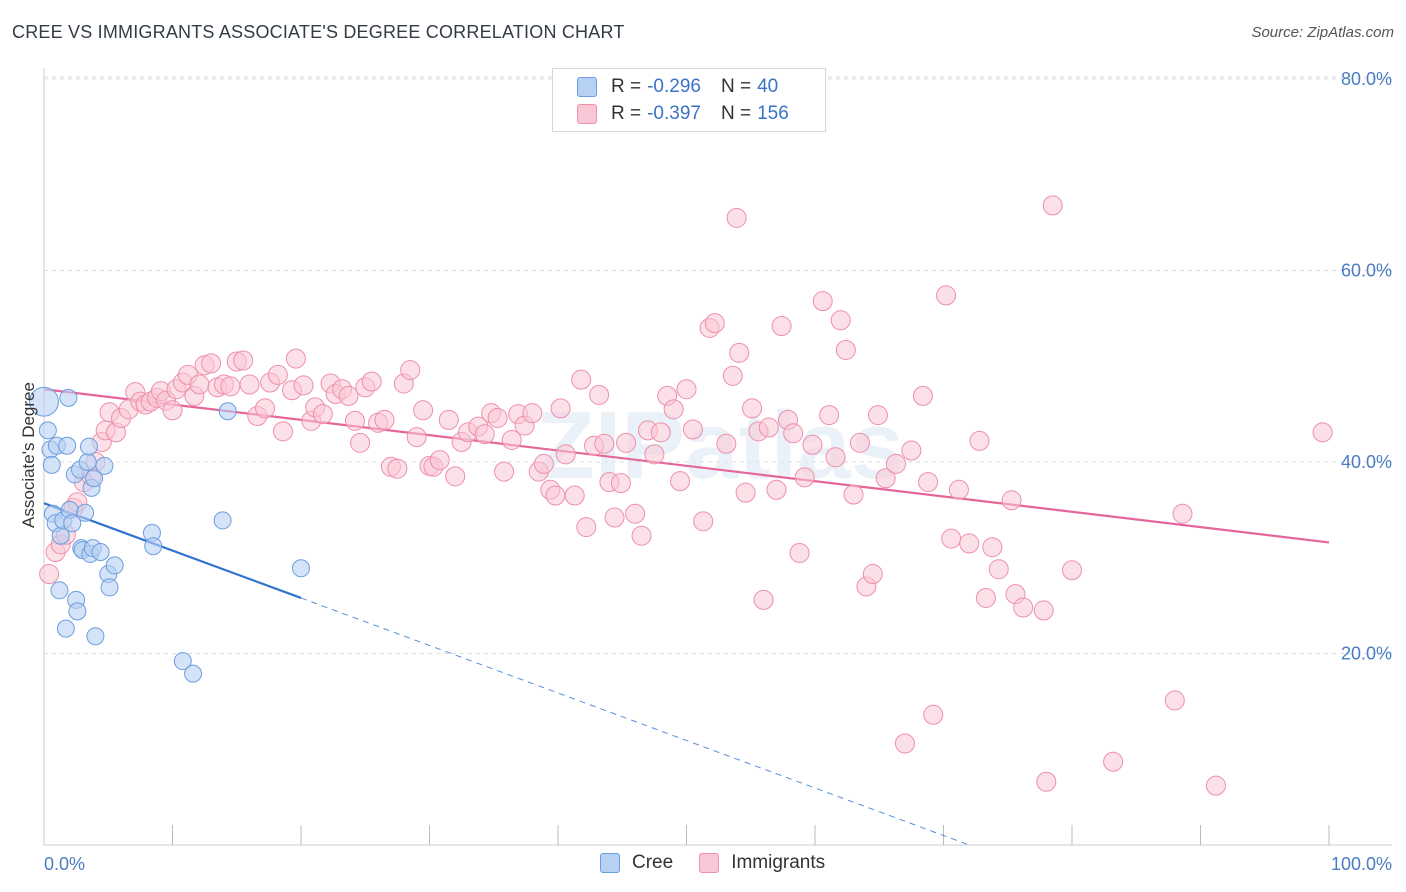 The height and width of the screenshot is (892, 1406). What do you see at coordinates (587, 87) in the screenshot?
I see `cree-swatch` at bounding box center [587, 87].